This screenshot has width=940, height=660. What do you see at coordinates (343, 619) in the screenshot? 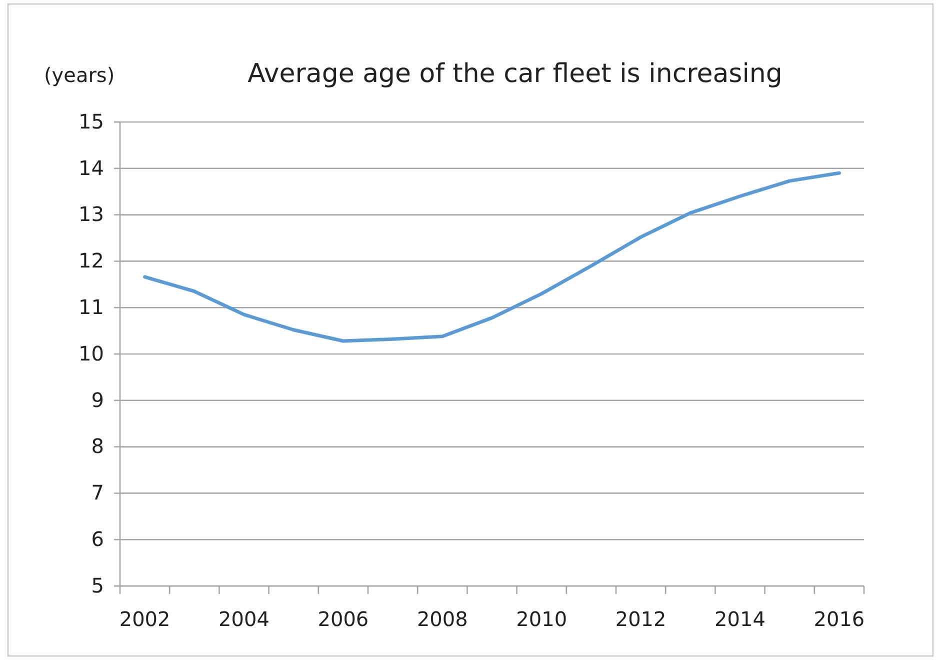
I see `x-tick-label: 2006` at bounding box center [343, 619].